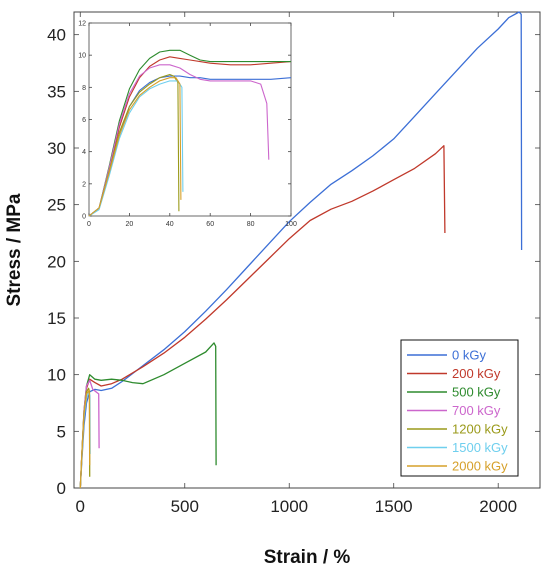 The height and width of the screenshot is (572, 550). Describe the element at coordinates (84, 88) in the screenshot. I see `inset-y-tick-label-8: 8` at that location.